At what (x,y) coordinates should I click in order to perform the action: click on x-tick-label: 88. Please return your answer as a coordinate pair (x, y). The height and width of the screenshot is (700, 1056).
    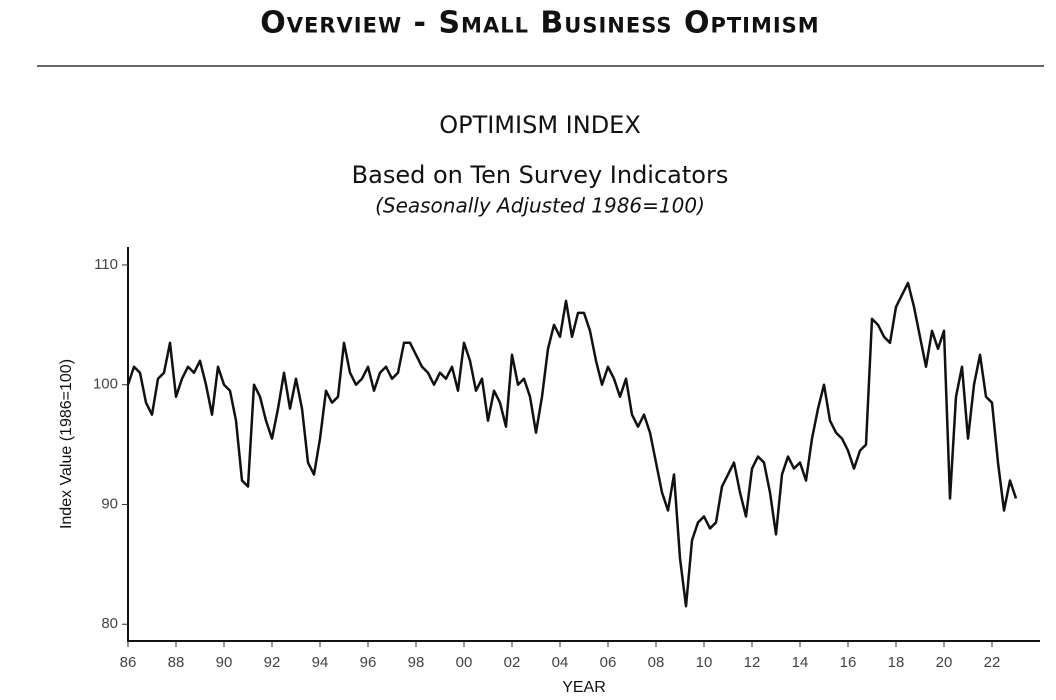
    Looking at the image, I should click on (176, 662).